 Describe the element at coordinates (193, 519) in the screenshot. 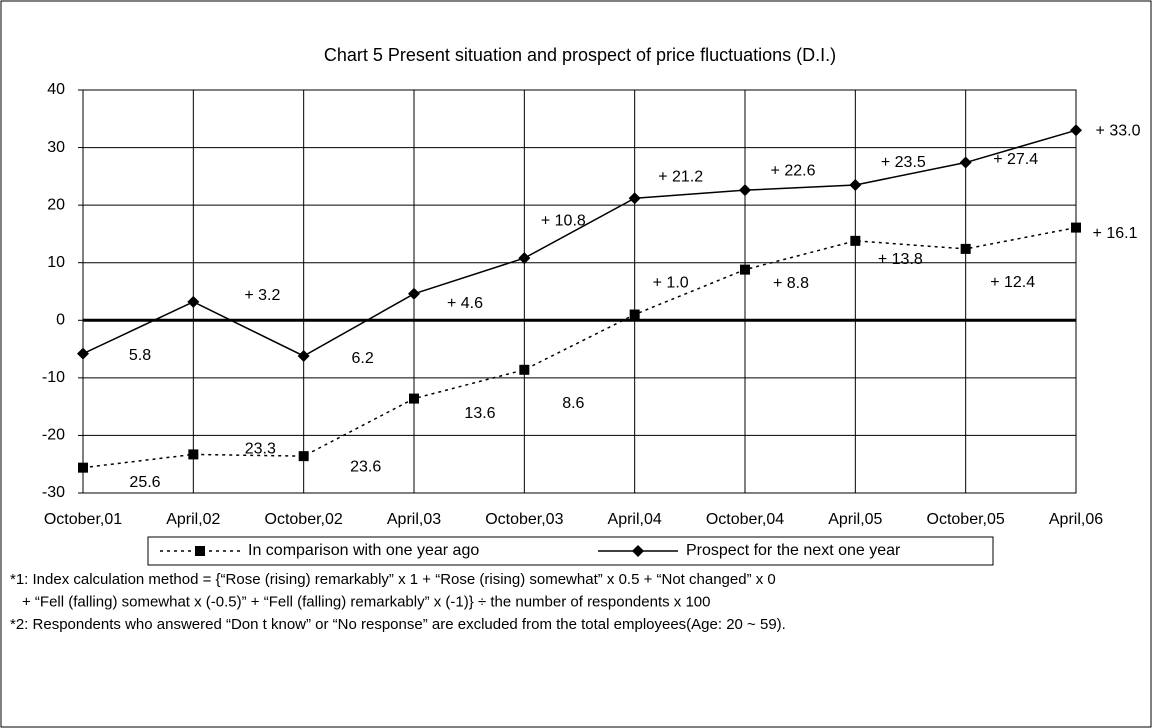

I see `x-tick-label: April,02` at that location.